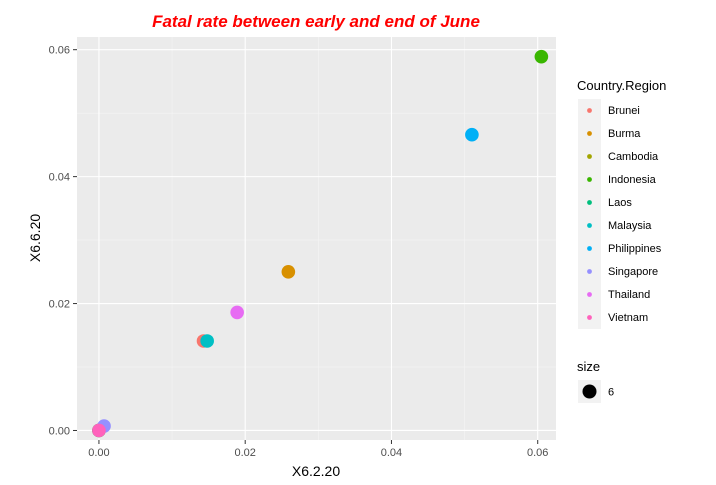  What do you see at coordinates (589, 110) in the screenshot?
I see `legend-key-brunei` at bounding box center [589, 110].